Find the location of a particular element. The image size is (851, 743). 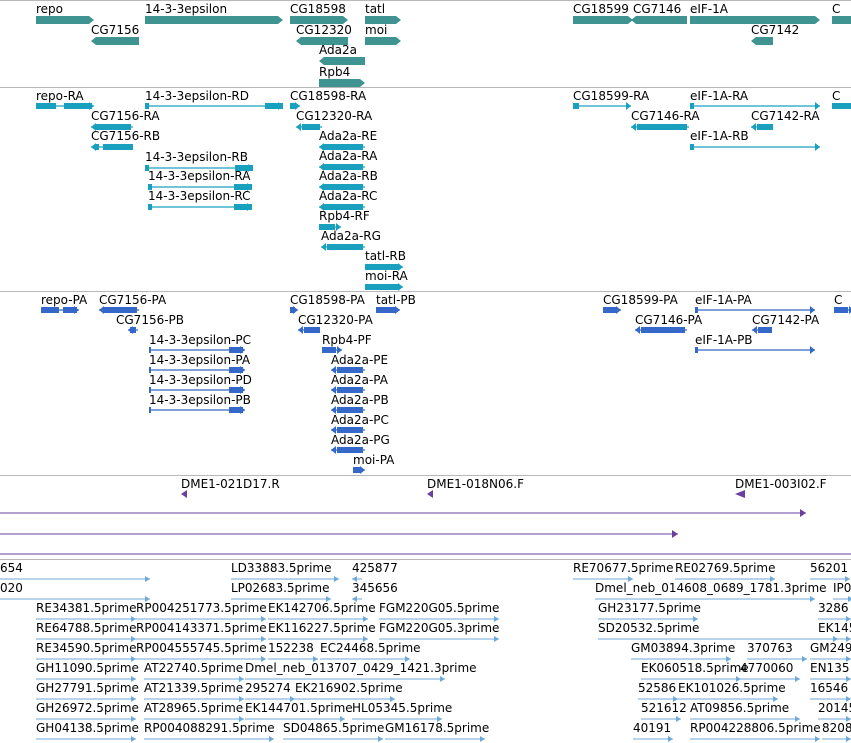

protein-label: eIF-1A-PB is located at coordinates (724, 340).